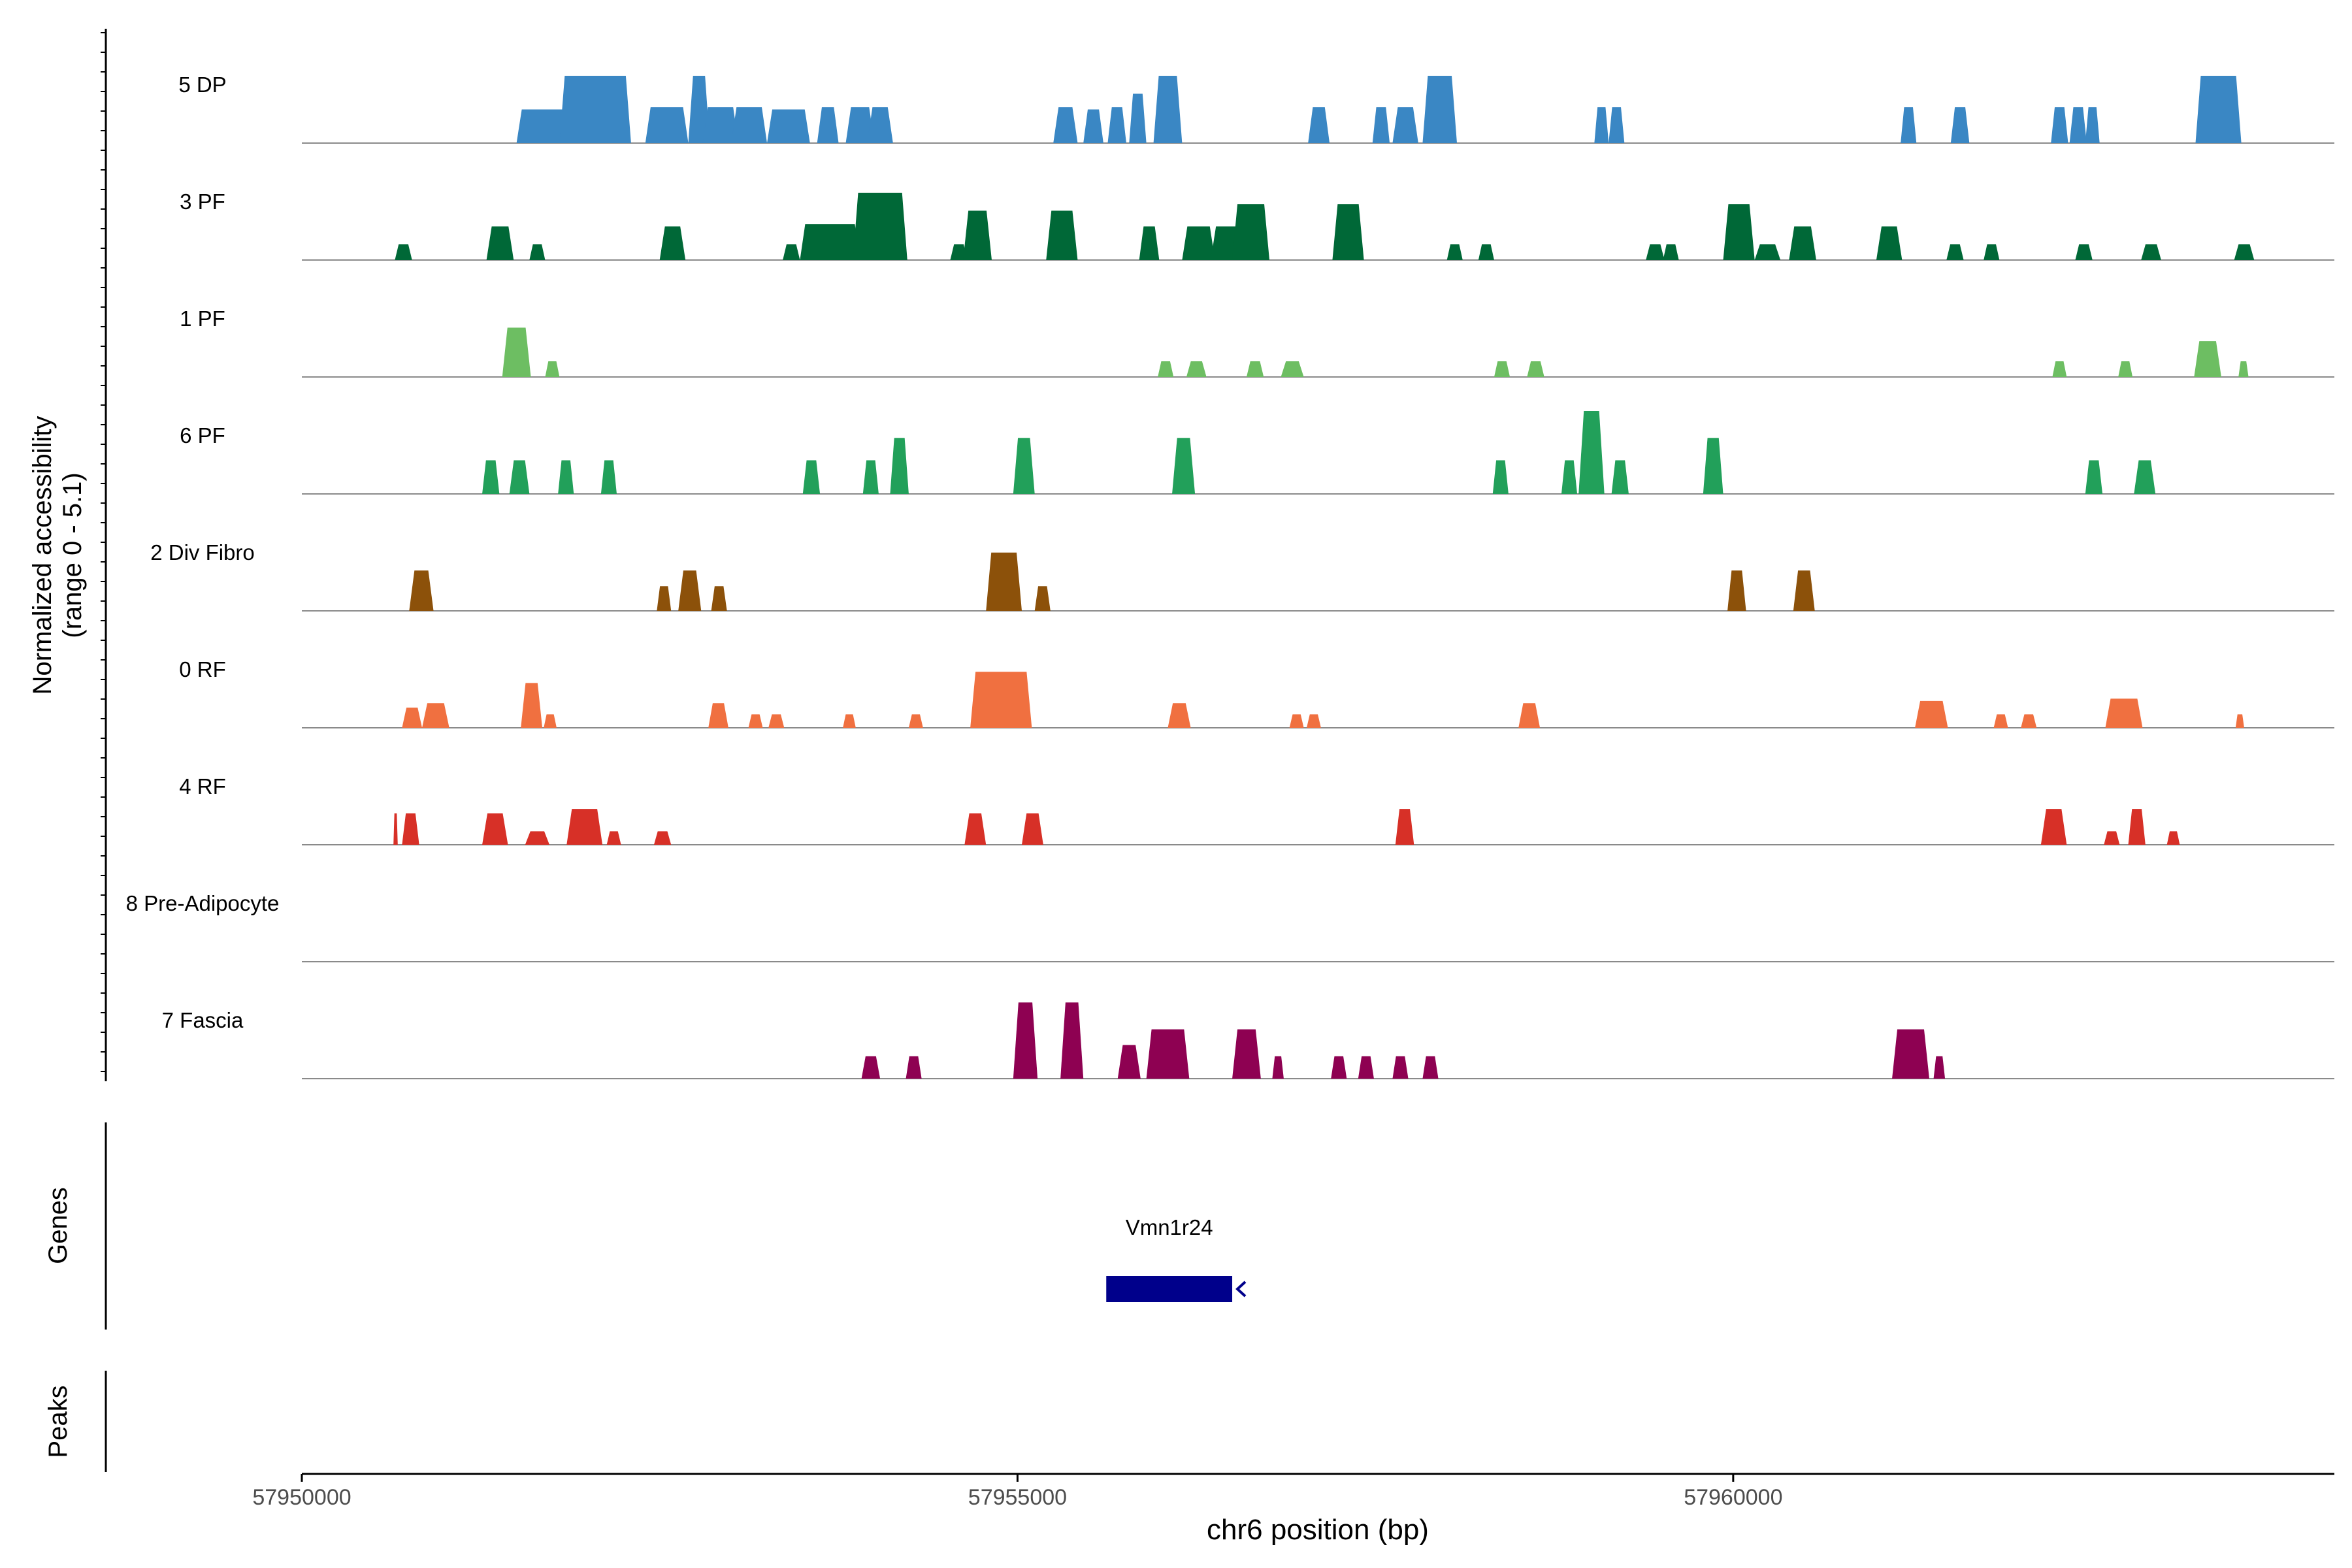  I want to click on track-label: 0 RF, so click(202, 669).